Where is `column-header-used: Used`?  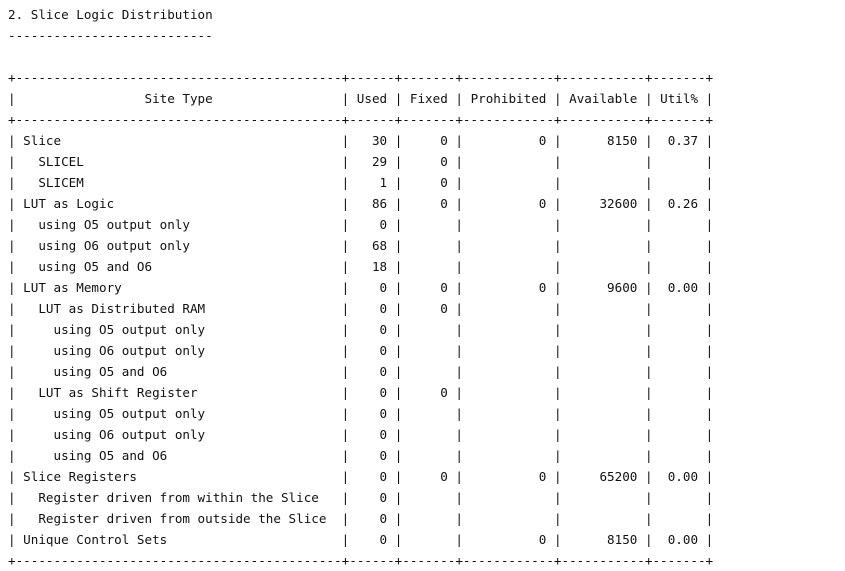
column-header-used: Used is located at coordinates (372, 98).